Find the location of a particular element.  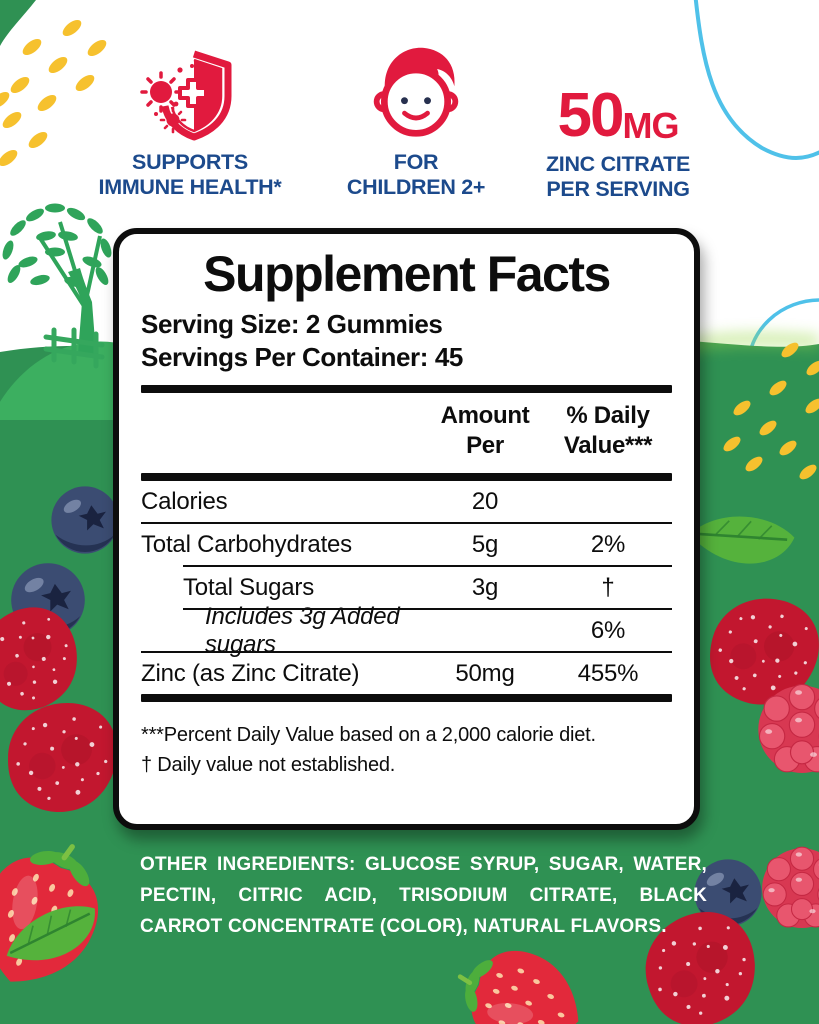

row-daily-value: † is located at coordinates (608, 587).